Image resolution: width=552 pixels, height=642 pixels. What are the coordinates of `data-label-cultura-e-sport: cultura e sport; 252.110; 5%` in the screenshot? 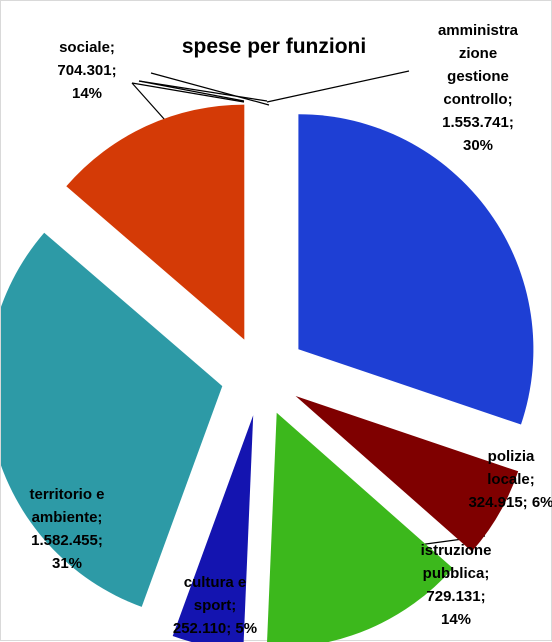 It's located at (215, 605).